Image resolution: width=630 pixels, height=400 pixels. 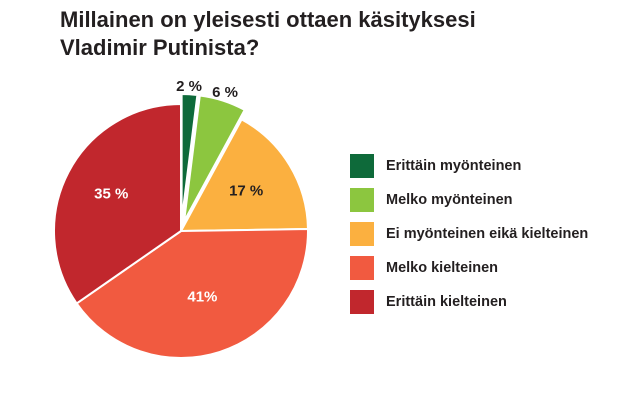 What do you see at coordinates (446, 302) in the screenshot?
I see `legend-label: Erittäin kielteinen` at bounding box center [446, 302].